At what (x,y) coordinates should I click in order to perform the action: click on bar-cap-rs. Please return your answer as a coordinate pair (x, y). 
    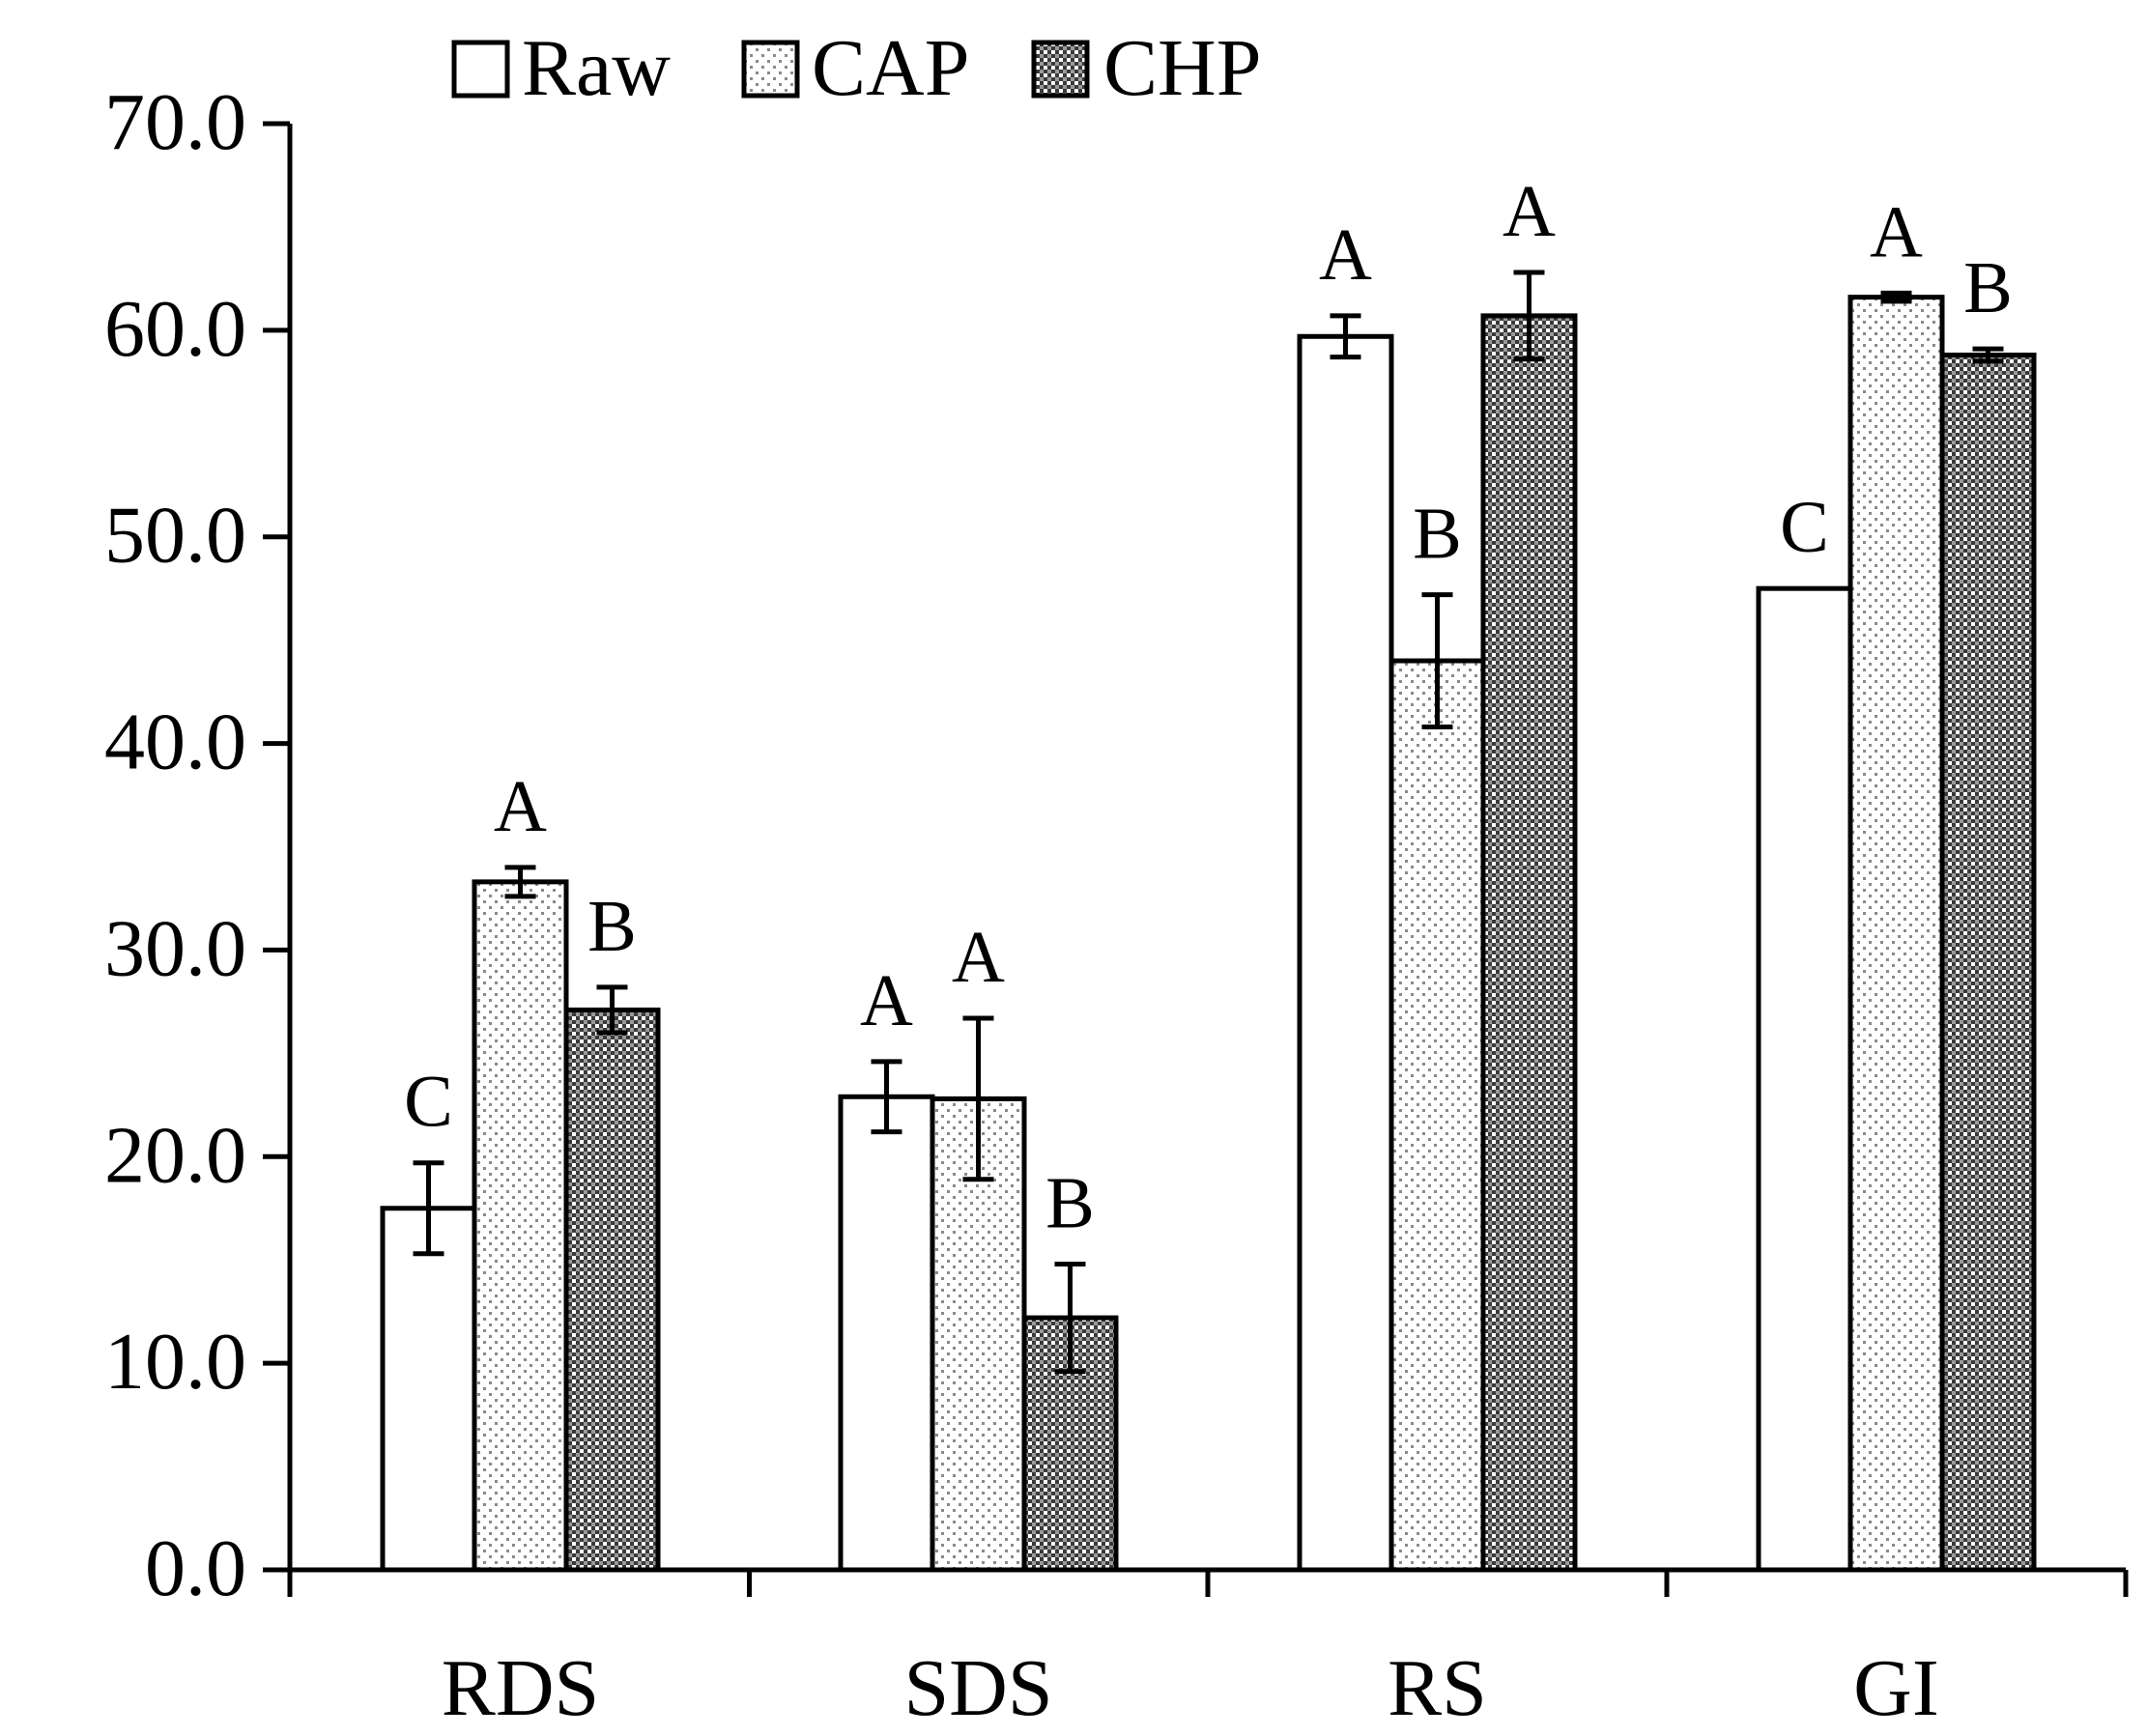
    Looking at the image, I should click on (1437, 1115).